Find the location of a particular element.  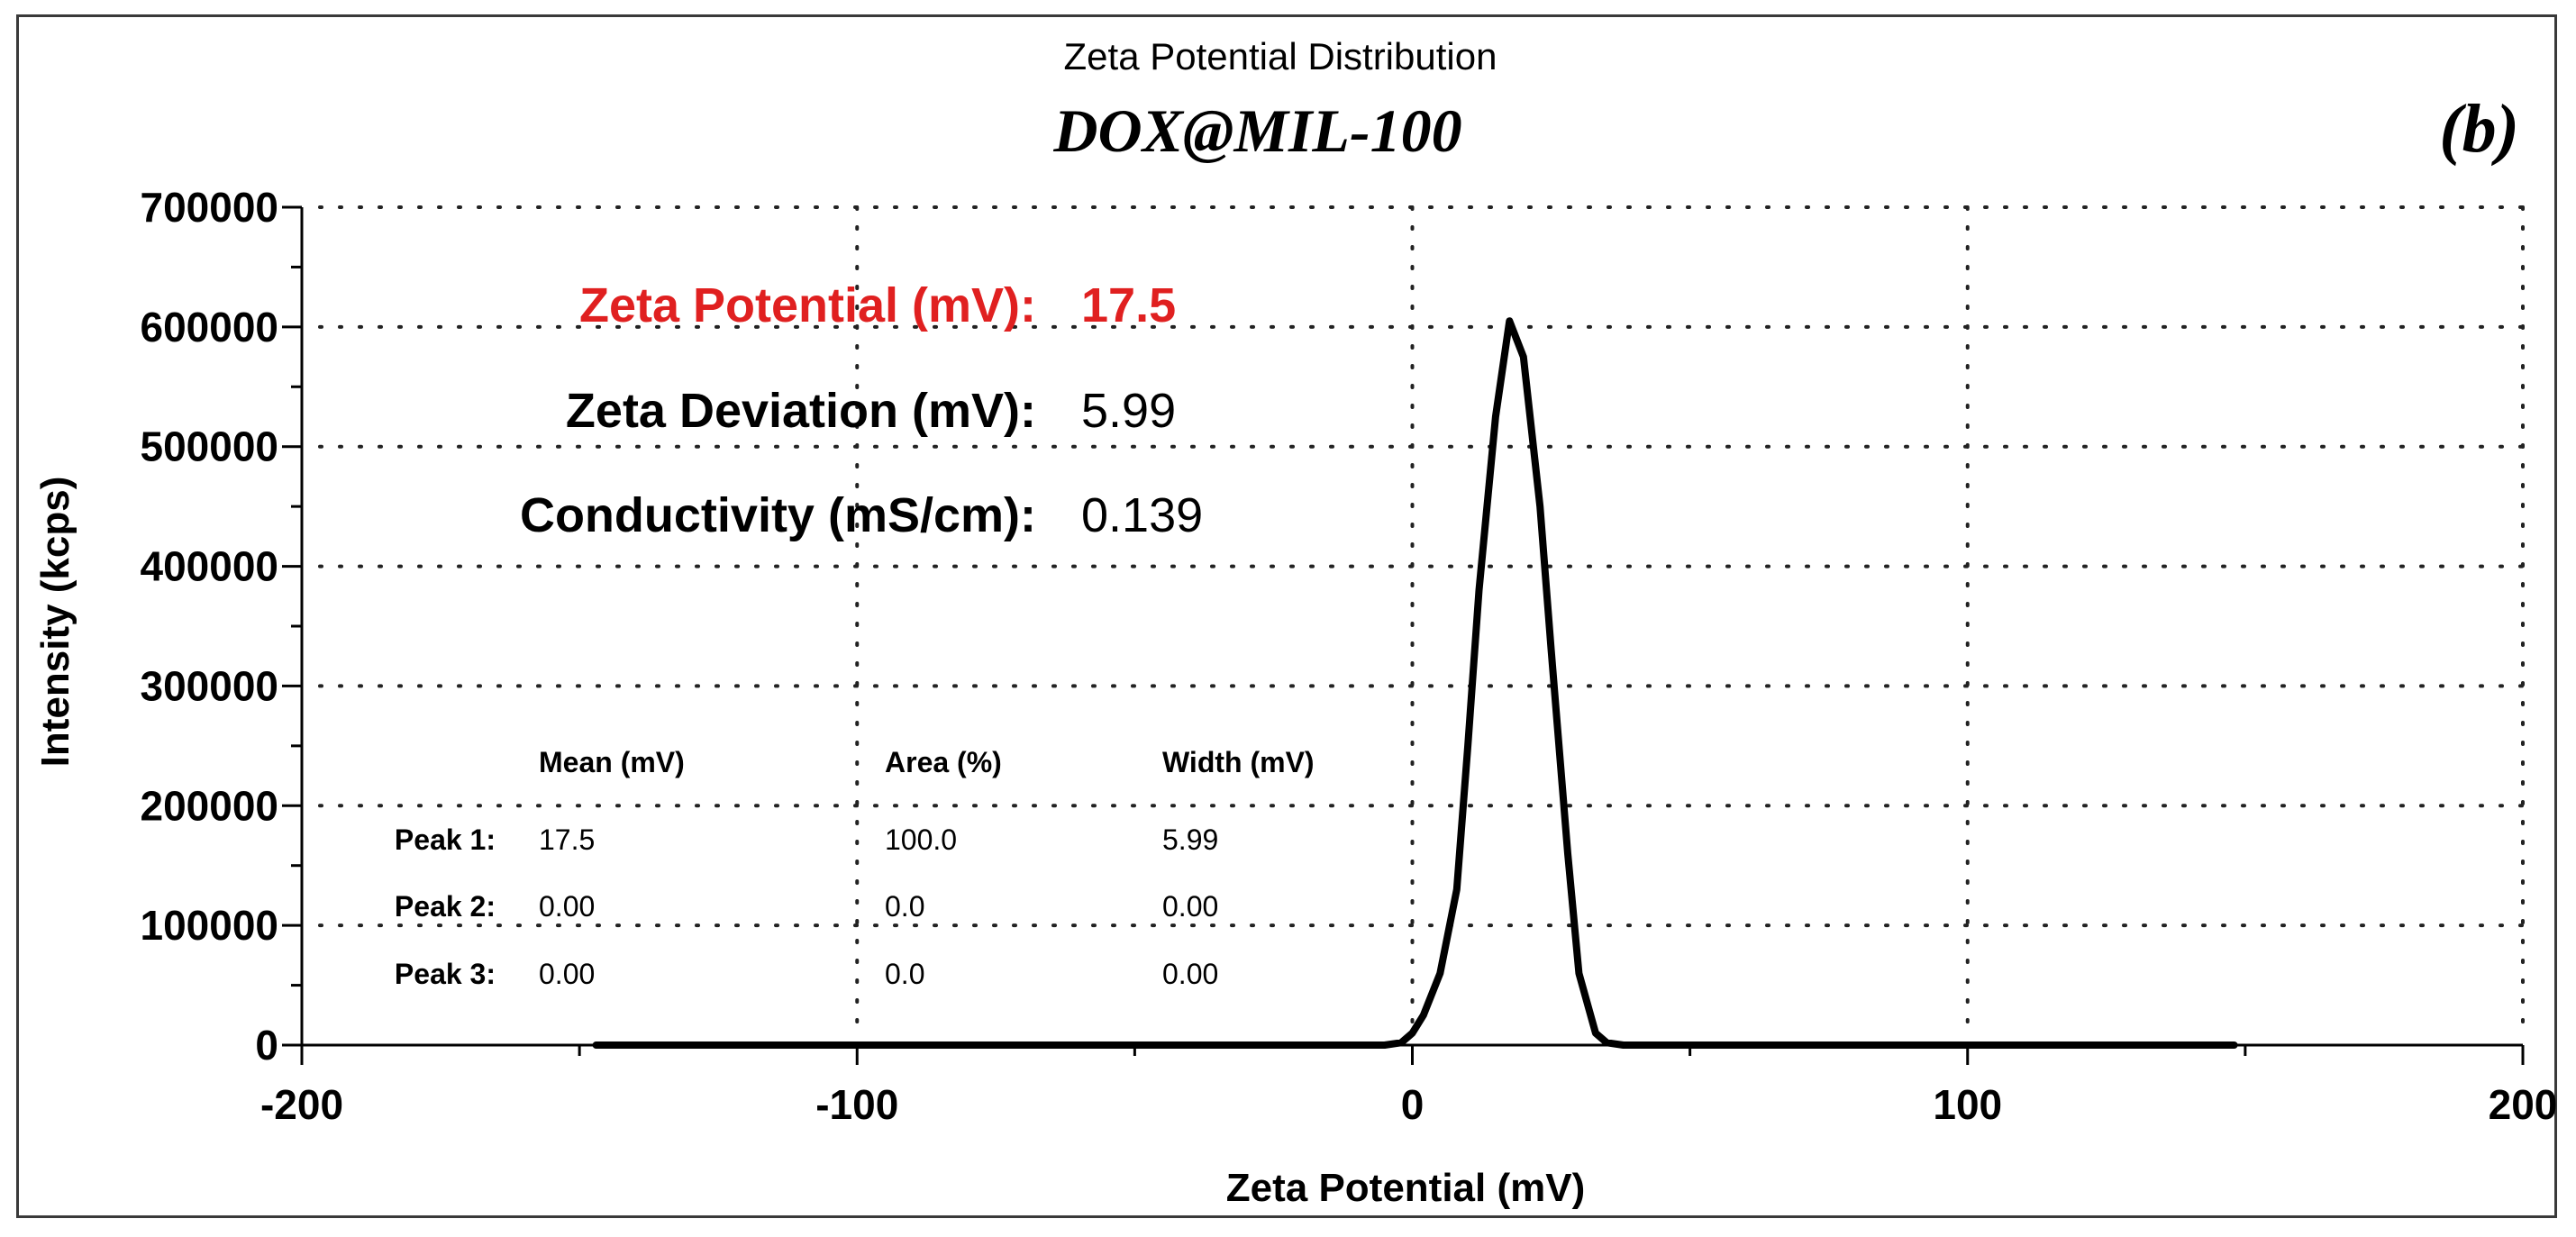

x-tick-labels: -200 -100 0 100 200 is located at coordinates (1408, 1105).